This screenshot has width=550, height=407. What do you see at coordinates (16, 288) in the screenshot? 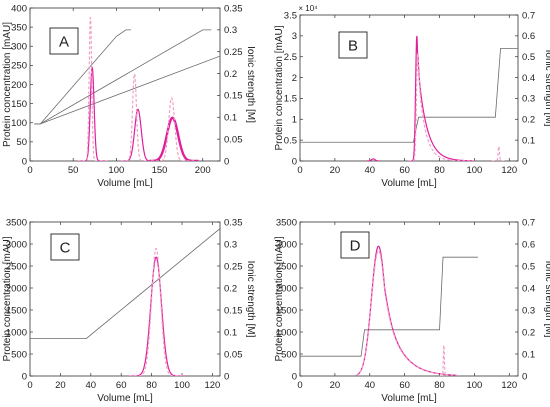
I see `y-tick-label: 2000` at bounding box center [16, 288].